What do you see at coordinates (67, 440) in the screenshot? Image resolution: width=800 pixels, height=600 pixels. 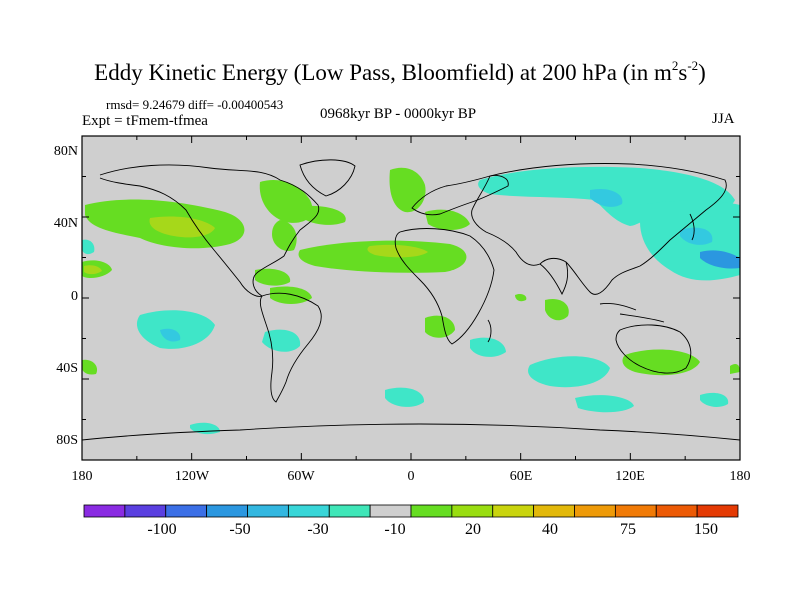 I see `lat-tick-label: 80S` at bounding box center [67, 440].